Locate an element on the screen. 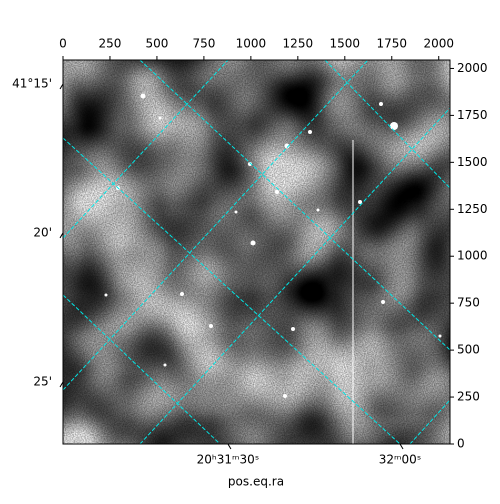 The height and width of the screenshot is (504, 500). dec-tick-label: 25' is located at coordinates (42, 382).